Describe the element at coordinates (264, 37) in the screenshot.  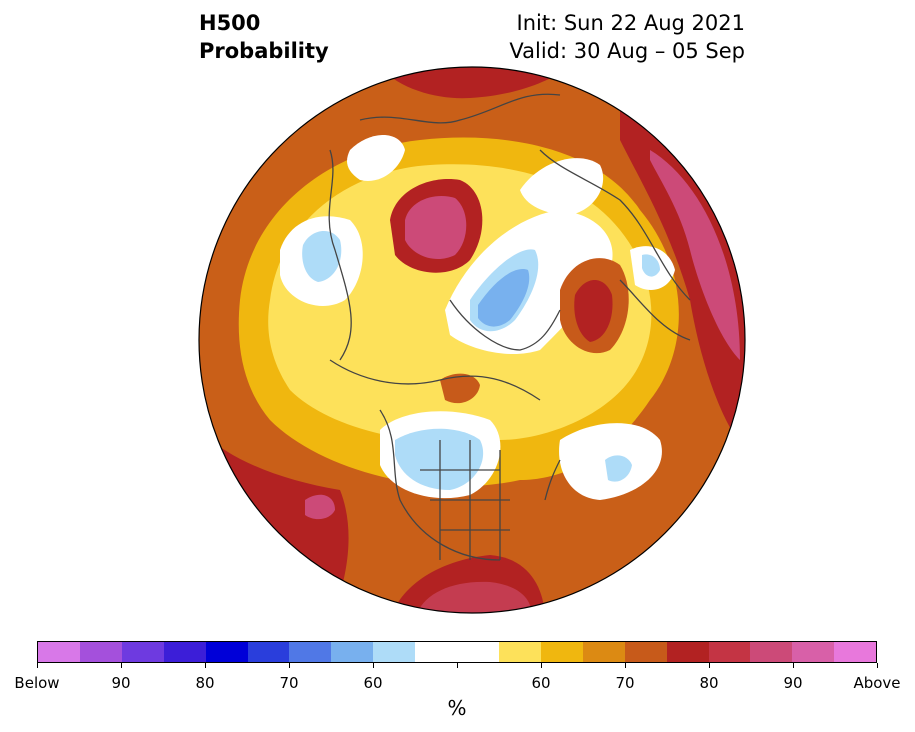
I see `map-title-left: H500 Probability` at that location.